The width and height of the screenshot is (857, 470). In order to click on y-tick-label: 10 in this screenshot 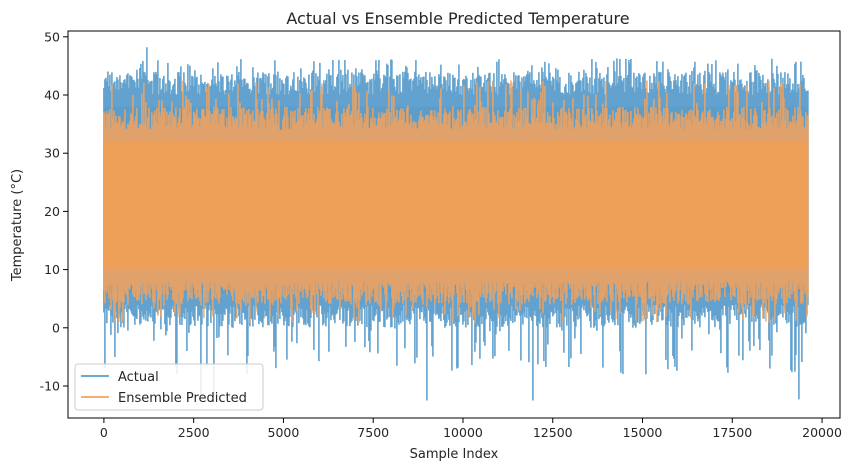, I will do `click(52, 269)`.